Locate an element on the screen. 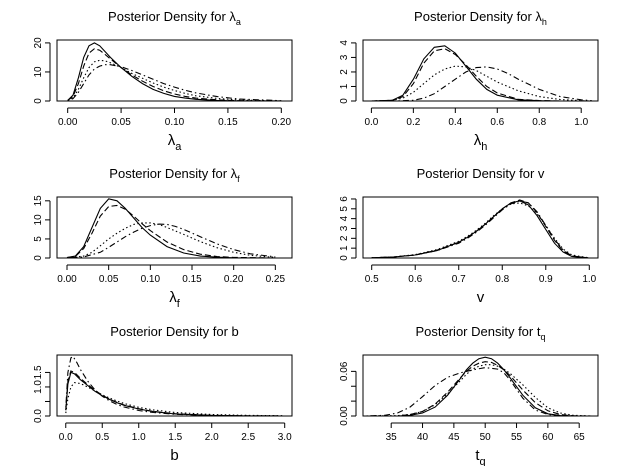 The image size is (623, 466). panel-1-title: Posterior Density for λa is located at coordinates (174, 18).